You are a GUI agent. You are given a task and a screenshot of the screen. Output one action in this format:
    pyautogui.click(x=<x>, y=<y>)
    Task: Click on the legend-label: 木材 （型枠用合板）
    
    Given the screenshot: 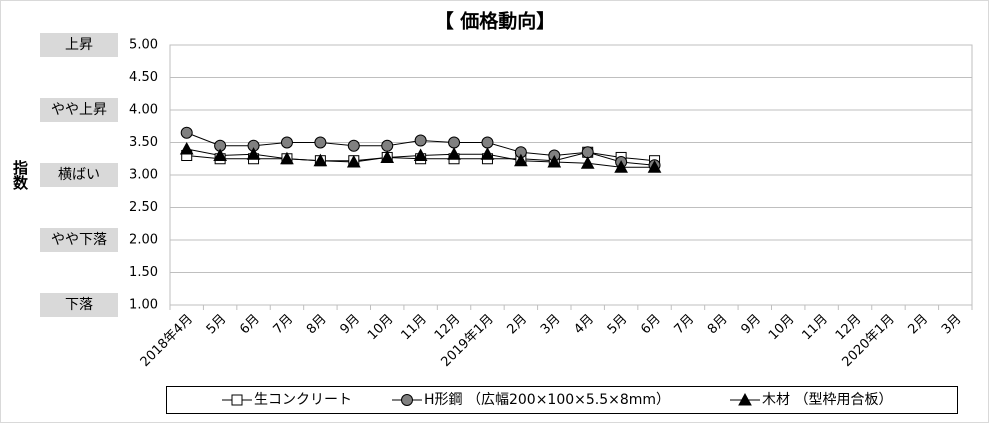 What is the action you would take?
    pyautogui.click(x=827, y=400)
    